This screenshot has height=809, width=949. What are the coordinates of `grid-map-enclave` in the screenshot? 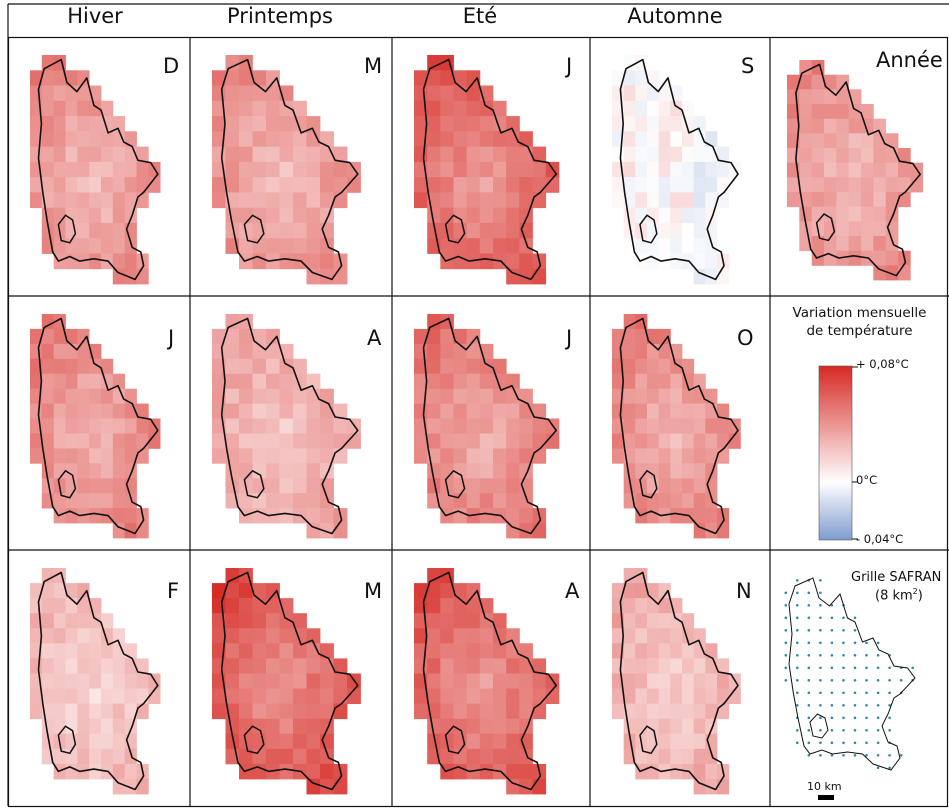 It's located at (819, 726).